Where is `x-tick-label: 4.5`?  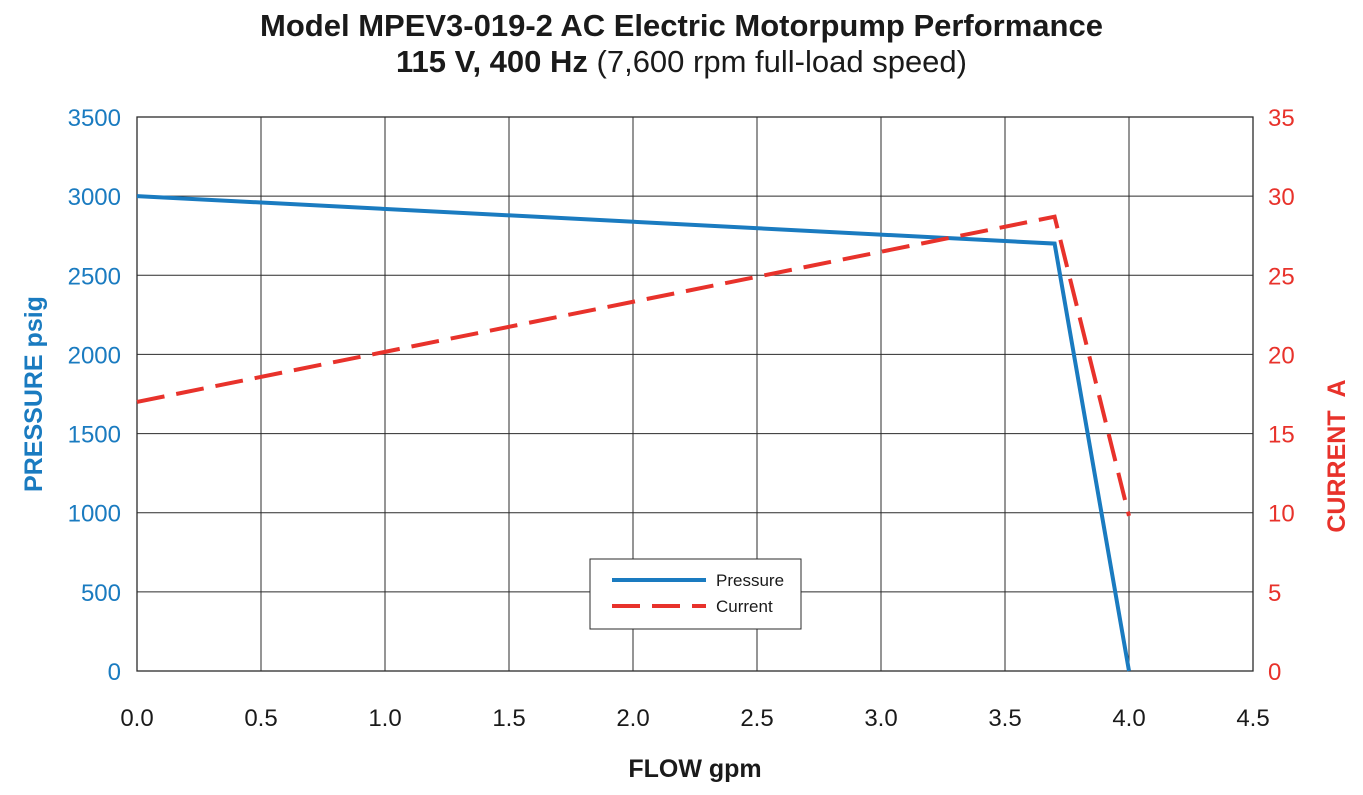 x-tick-label: 4.5 is located at coordinates (1252, 718).